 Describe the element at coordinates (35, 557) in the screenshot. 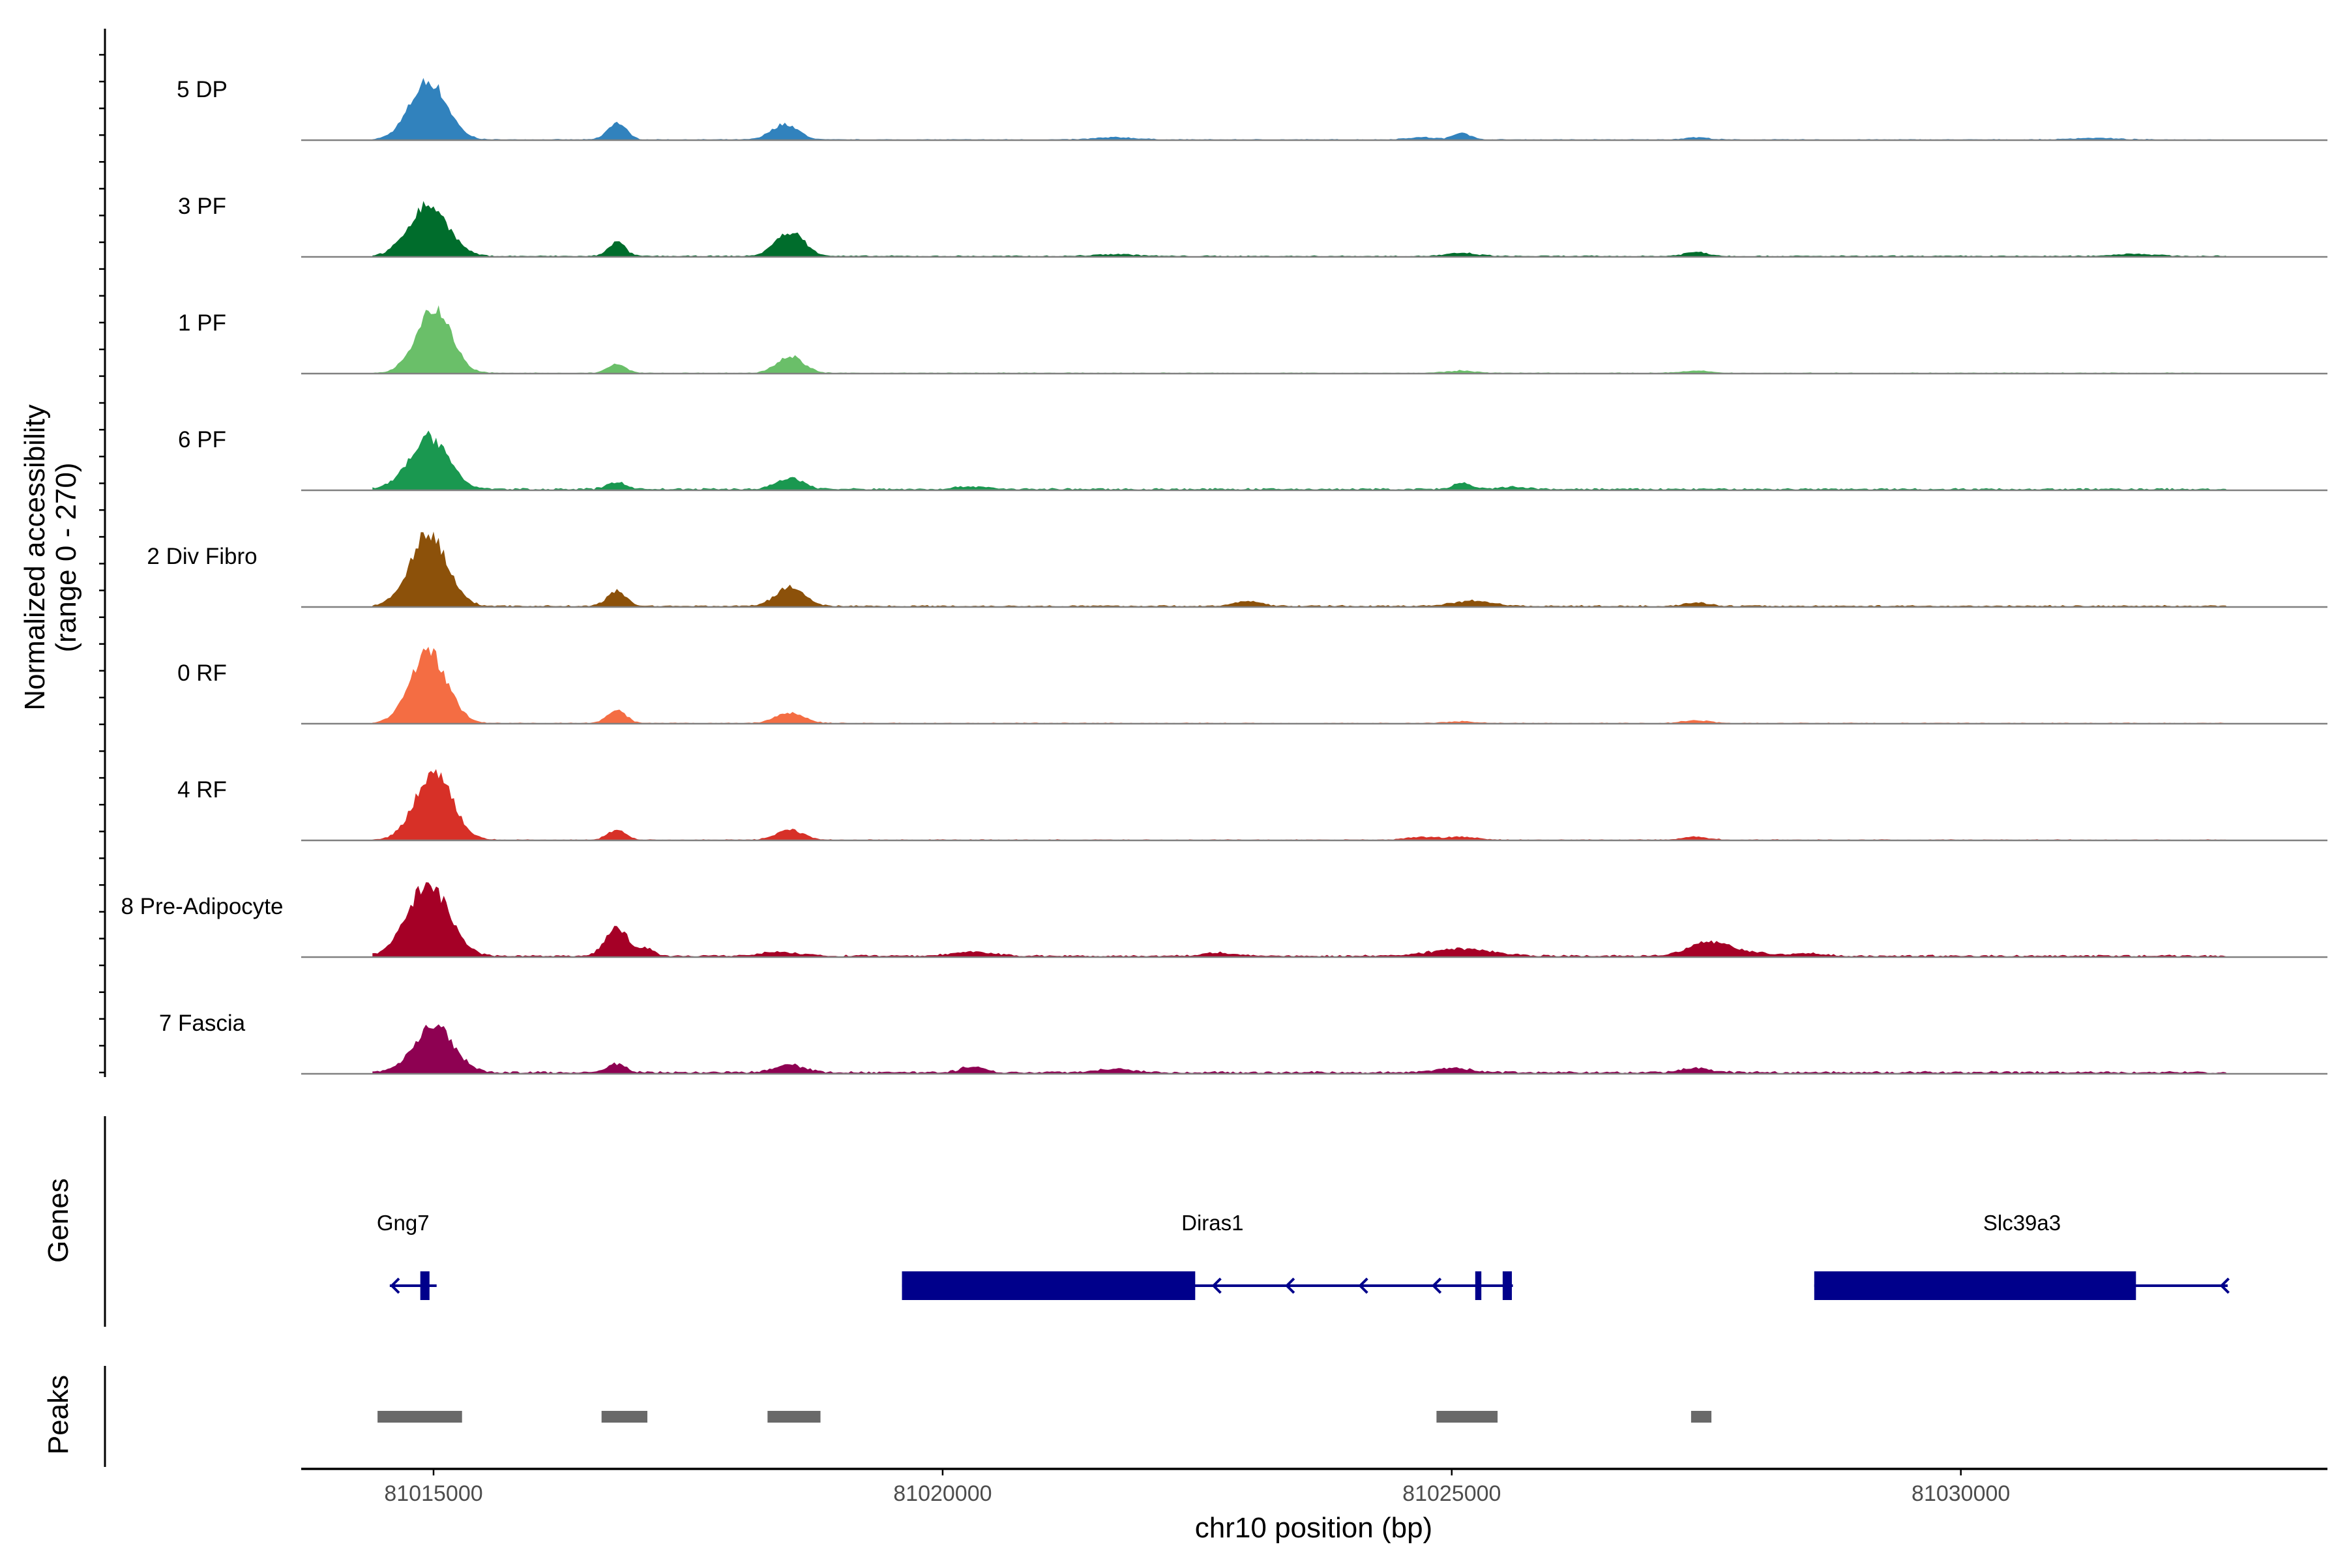

I see `y-axis-title-line1: Normalized accessibility` at that location.